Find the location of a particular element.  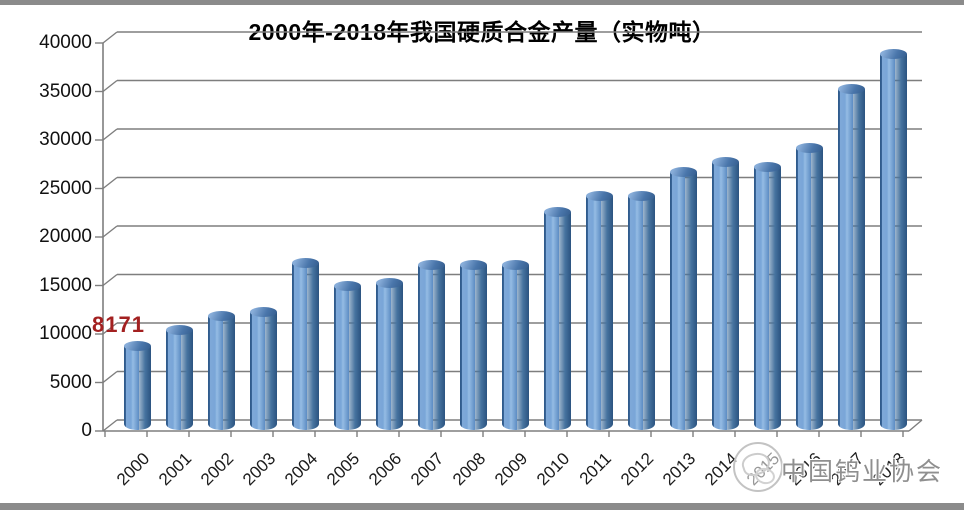

bar-2018 is located at coordinates (893, 239).